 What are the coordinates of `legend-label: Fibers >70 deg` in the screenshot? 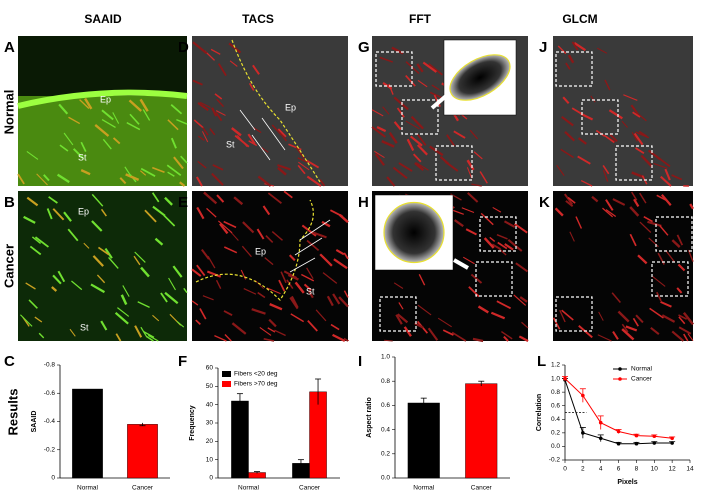 It's located at (256, 384).